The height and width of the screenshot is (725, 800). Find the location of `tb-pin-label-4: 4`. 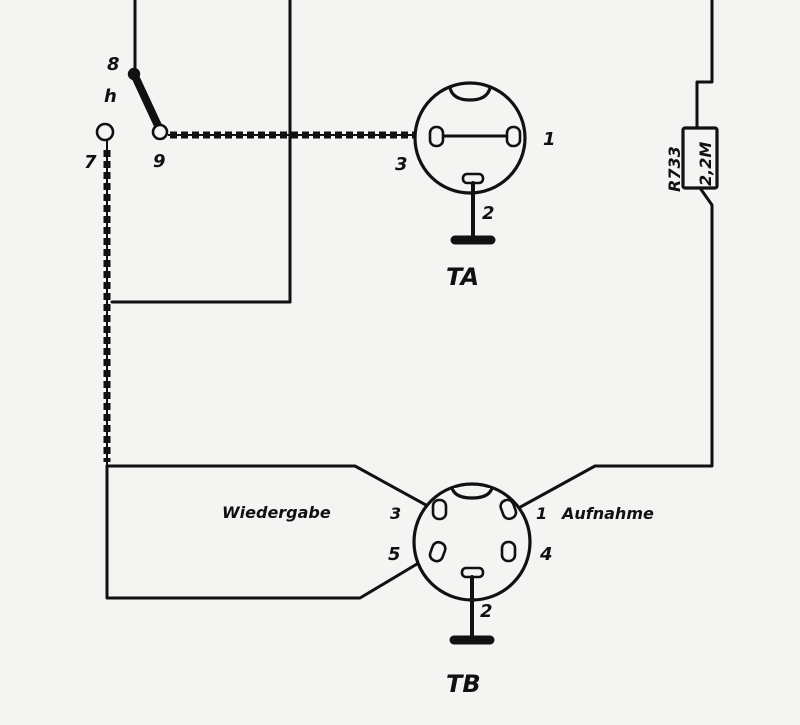

tb-pin-label-4: 4 is located at coordinates (546, 554).